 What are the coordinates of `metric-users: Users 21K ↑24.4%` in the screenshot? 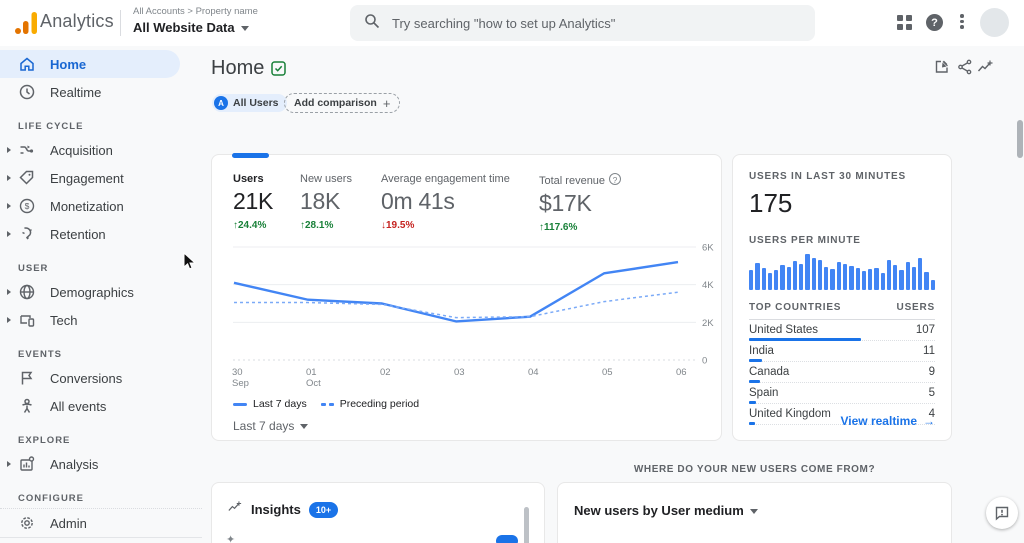 It's located at (253, 202).